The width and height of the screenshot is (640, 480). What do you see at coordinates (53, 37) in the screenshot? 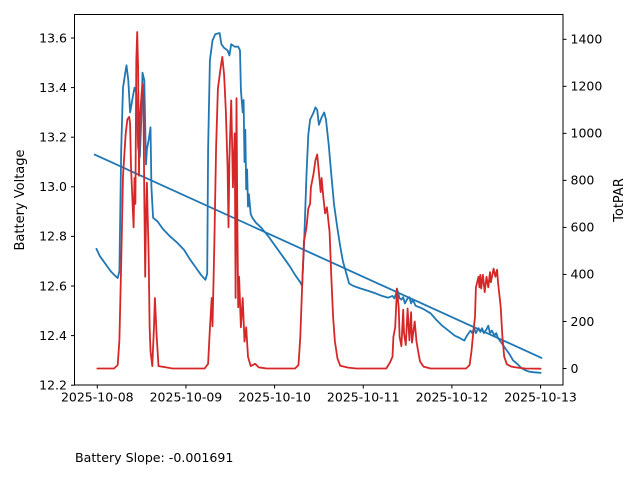
I see `y-left-tick-label: 13.6` at bounding box center [53, 37].